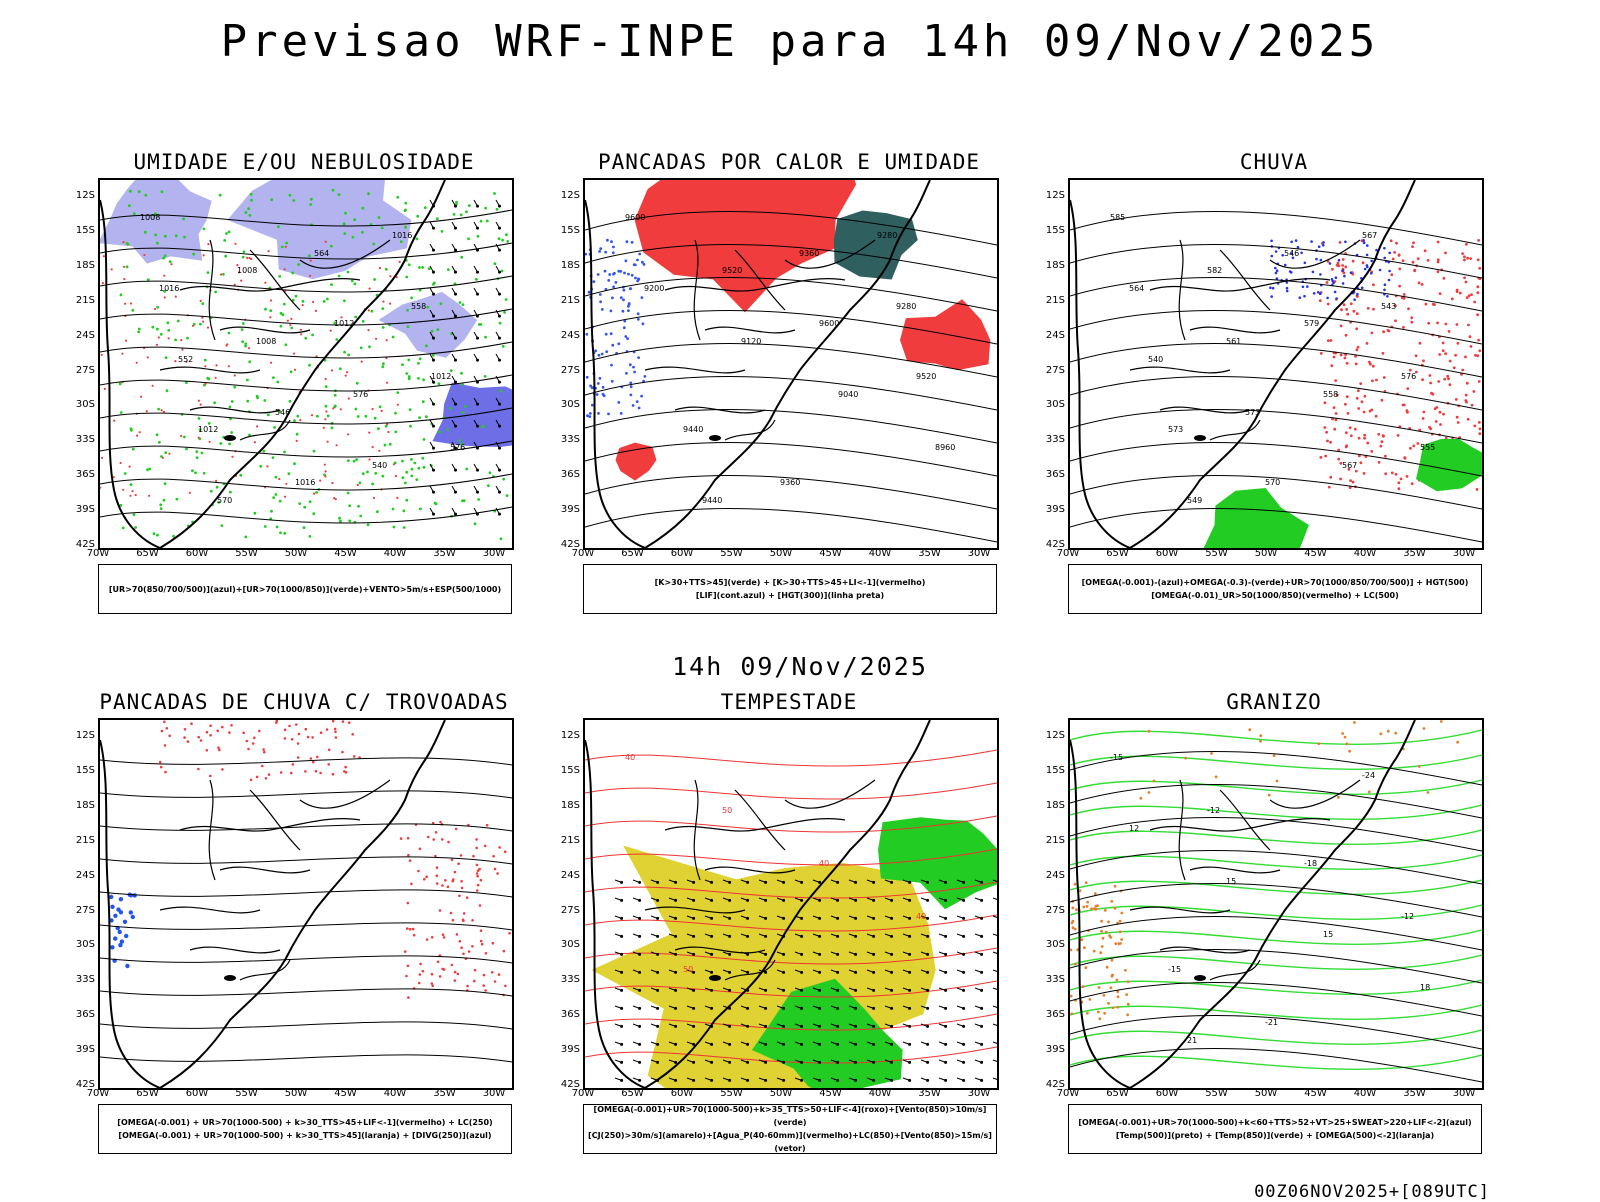 The height and width of the screenshot is (1202, 1600). What do you see at coordinates (428, 324) in the screenshot?
I see `cloud-field` at bounding box center [428, 324].